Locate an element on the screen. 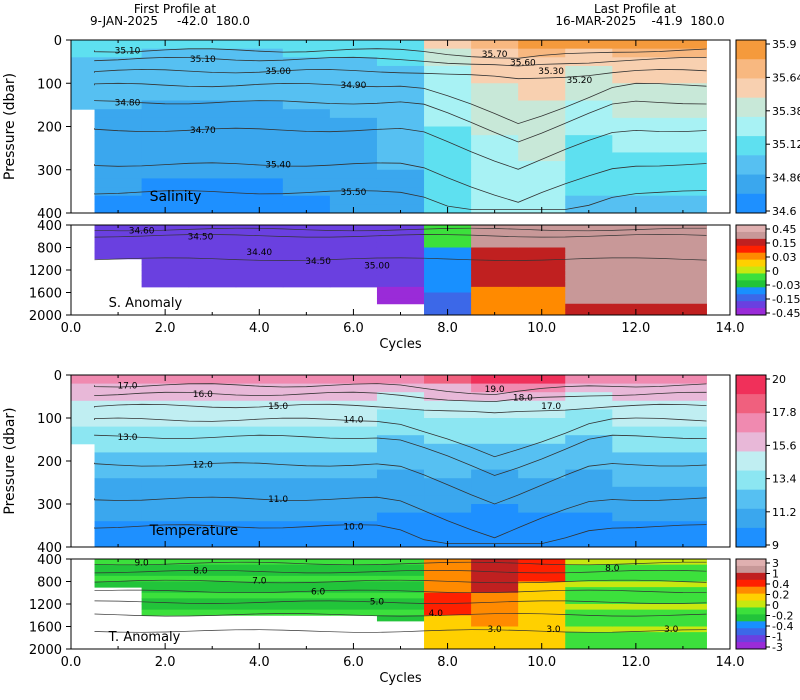 This screenshot has width=800, height=700. salinity-ytick-label: 0 is located at coordinates (58, 41).